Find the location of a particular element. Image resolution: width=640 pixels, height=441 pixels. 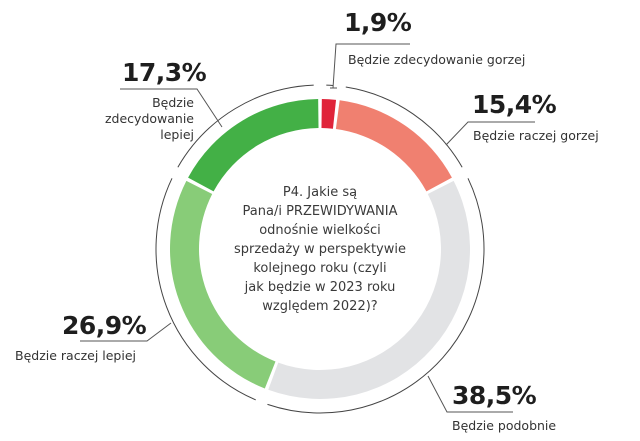

category-label-line: lepiej is located at coordinates (177, 134).